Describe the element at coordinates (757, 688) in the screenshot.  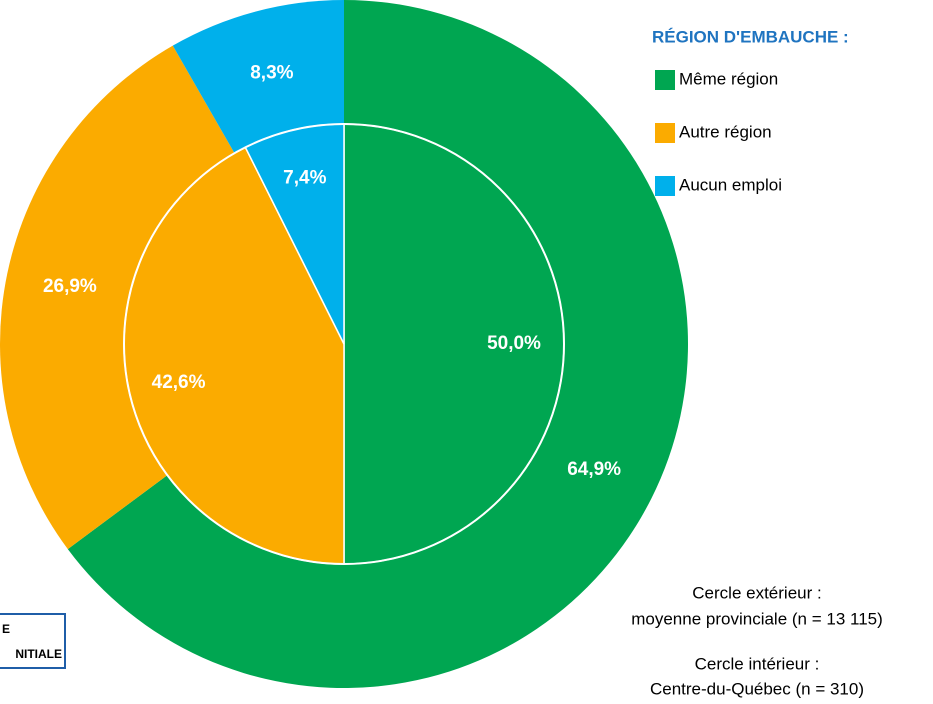
I see `note: Centre-du-Québec (n = 310)` at that location.